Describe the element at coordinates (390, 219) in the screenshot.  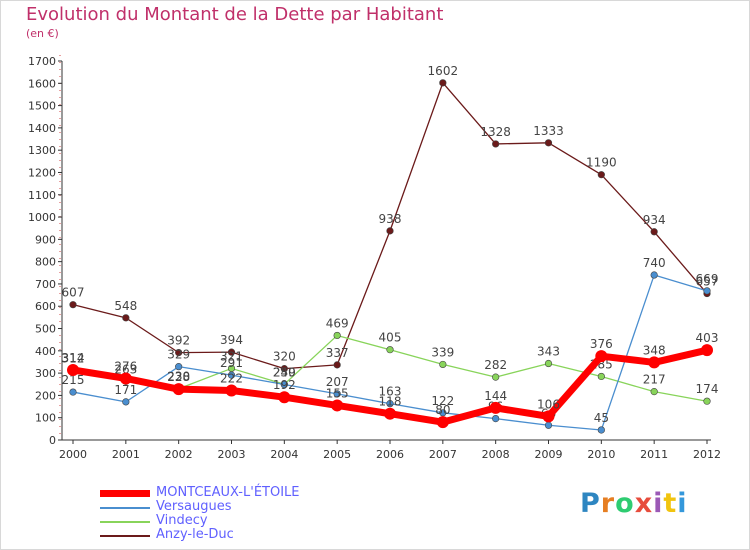
I see `data-label-anzy-le-duc: 938` at that location.